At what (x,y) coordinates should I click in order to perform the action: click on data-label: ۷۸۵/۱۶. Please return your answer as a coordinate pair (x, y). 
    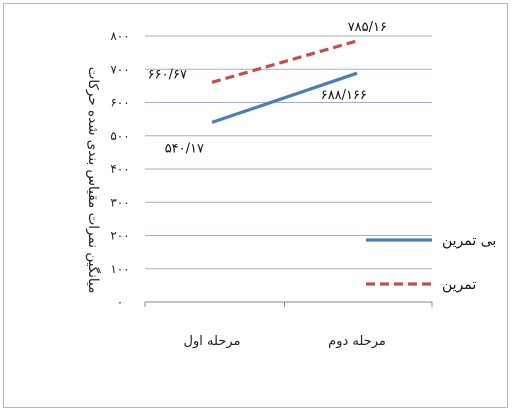
    Looking at the image, I should click on (367, 27).